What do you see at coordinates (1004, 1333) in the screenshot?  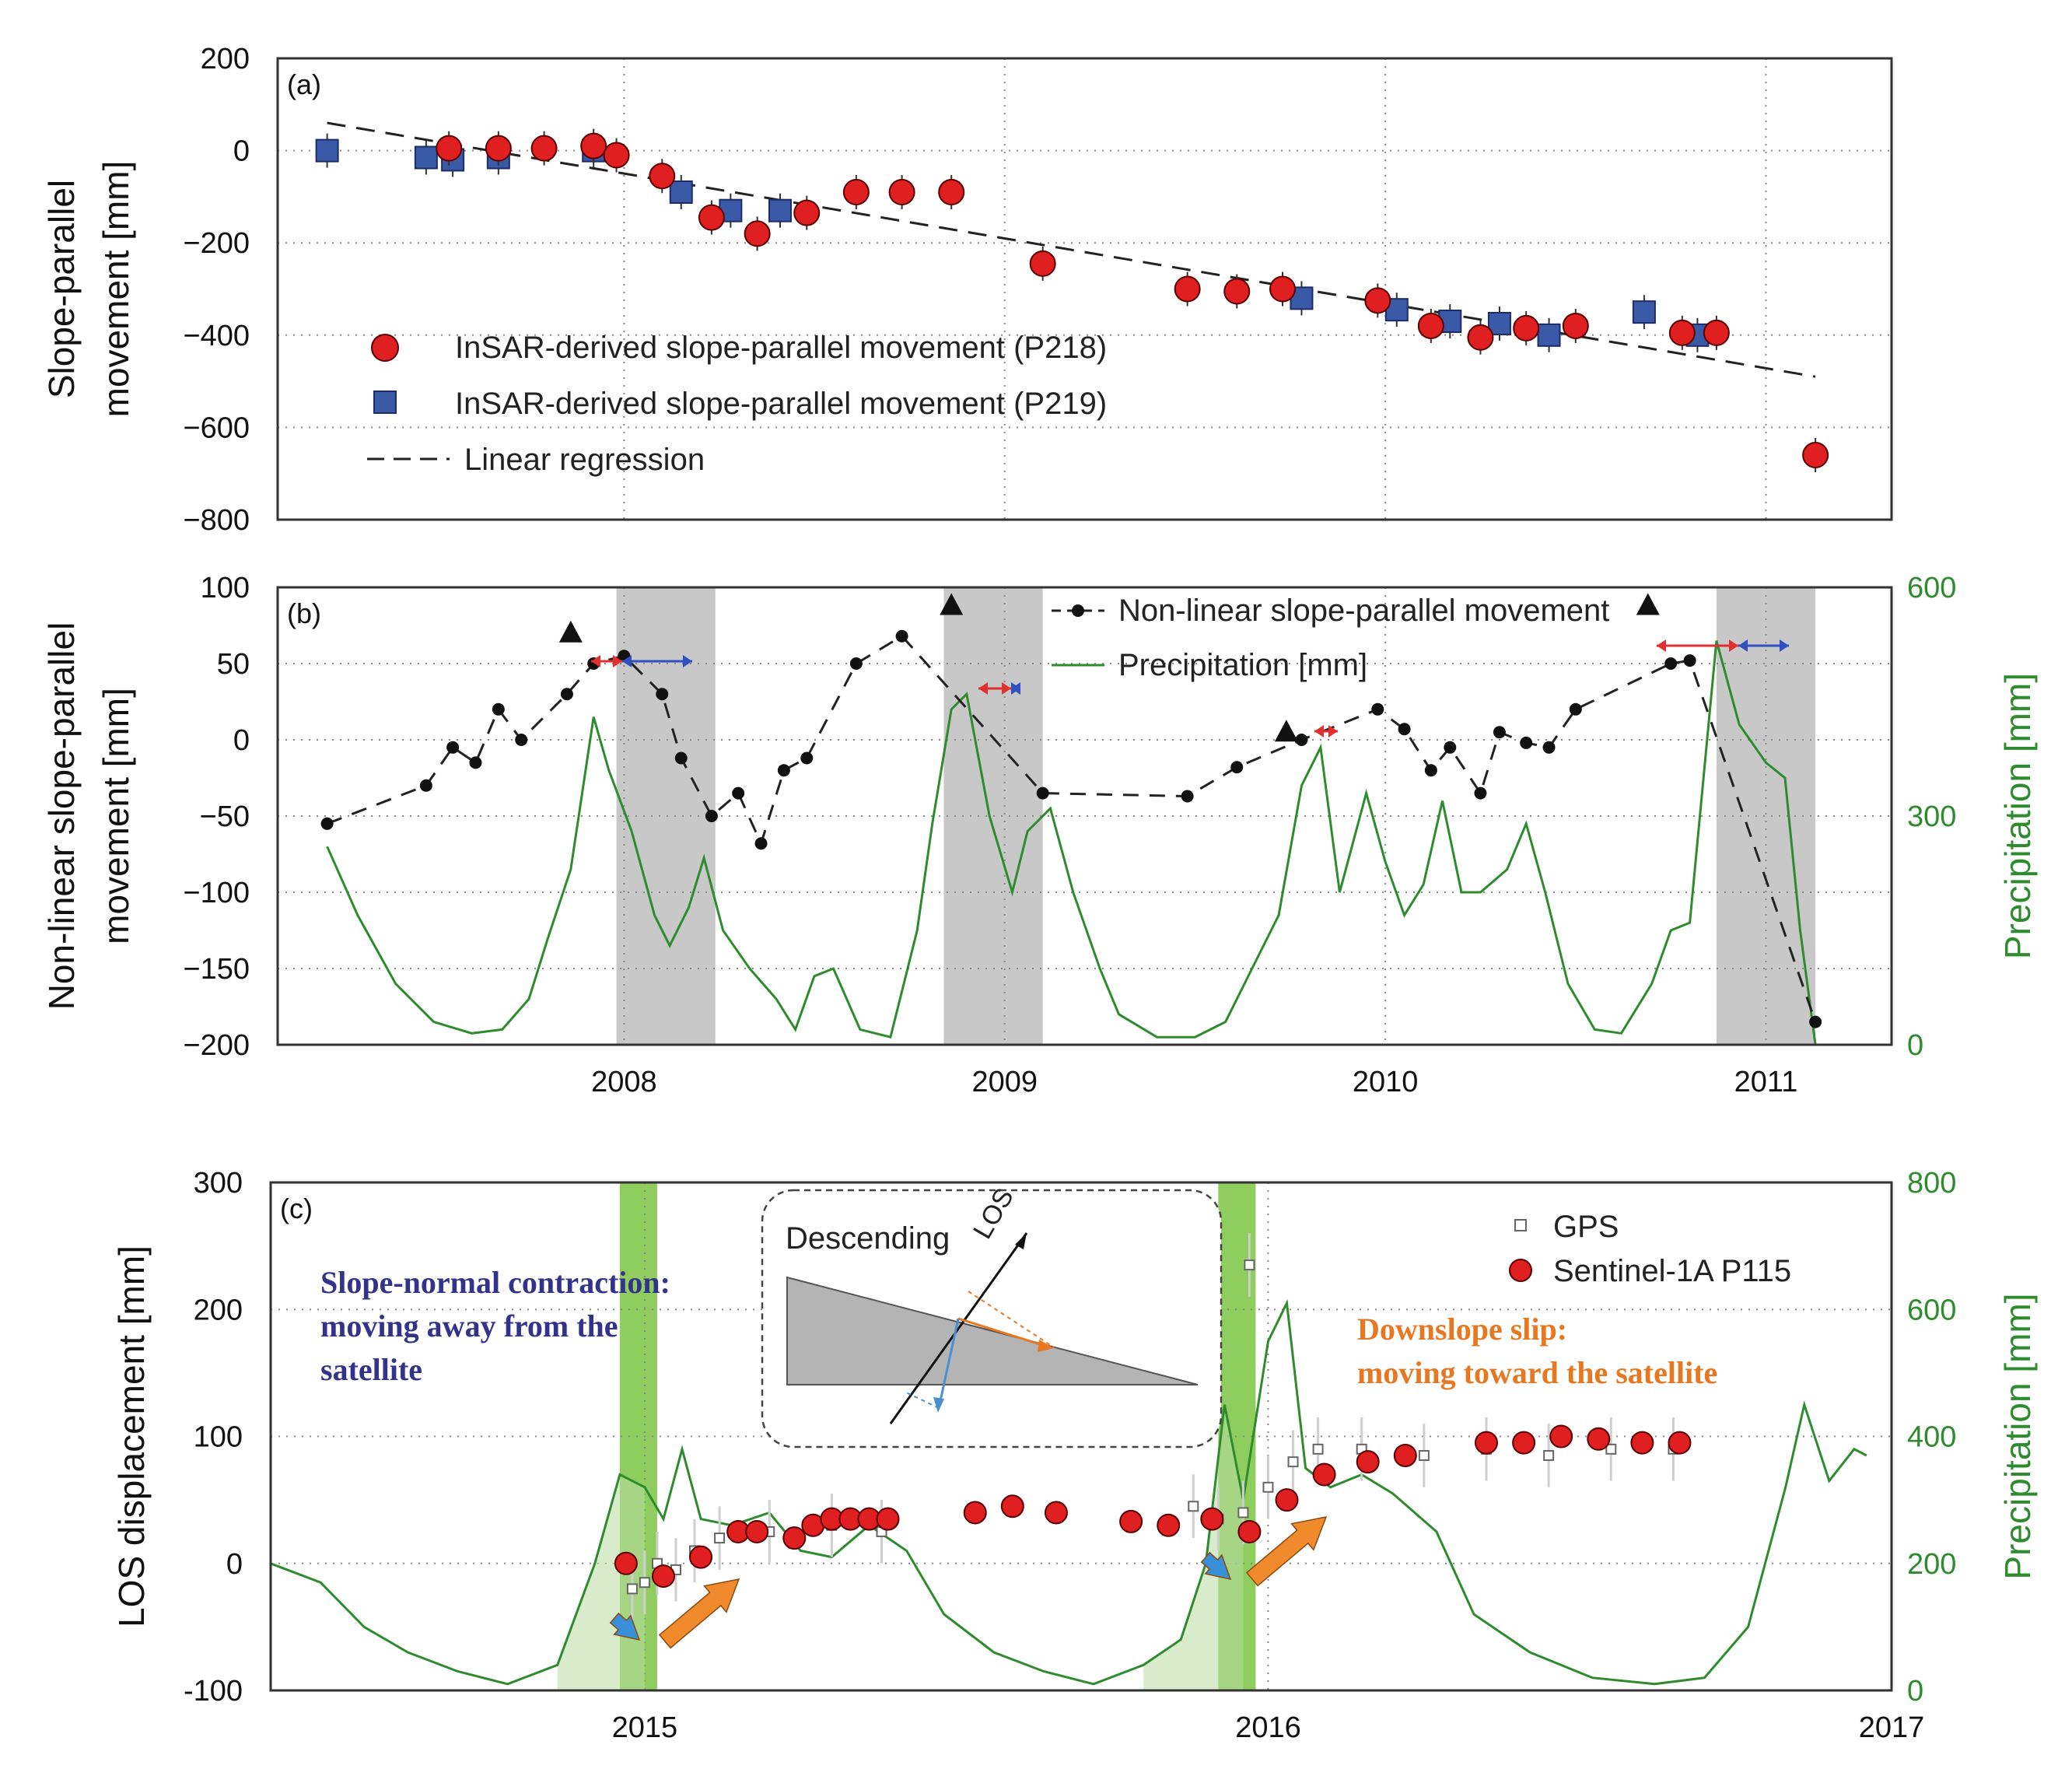 I see `inset-downslope-vector` at bounding box center [1004, 1333].